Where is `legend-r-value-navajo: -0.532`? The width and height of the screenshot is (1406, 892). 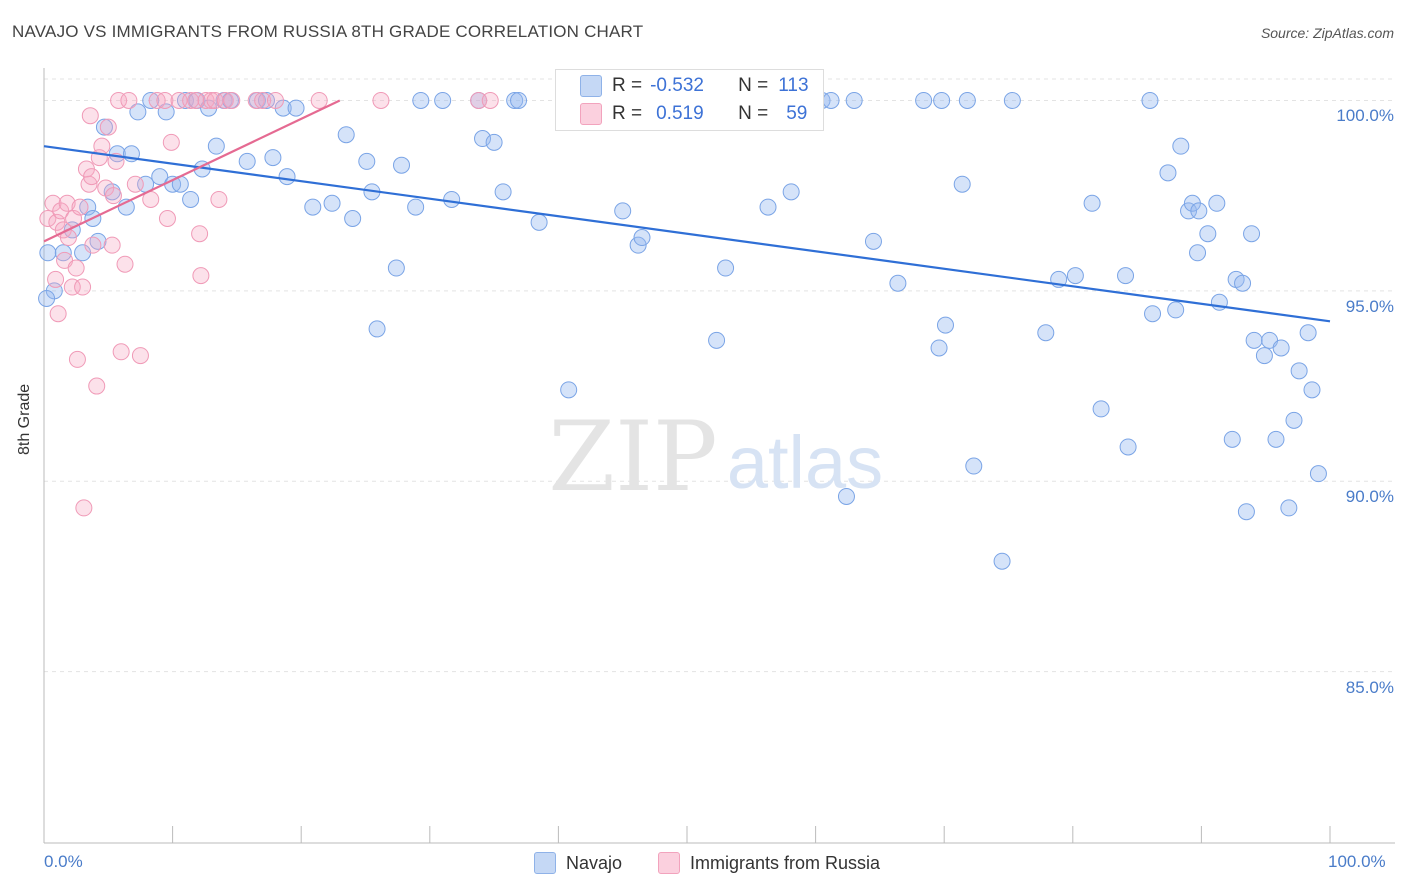 legend-r-value-navajo: -0.532 is located at coordinates (677, 85).